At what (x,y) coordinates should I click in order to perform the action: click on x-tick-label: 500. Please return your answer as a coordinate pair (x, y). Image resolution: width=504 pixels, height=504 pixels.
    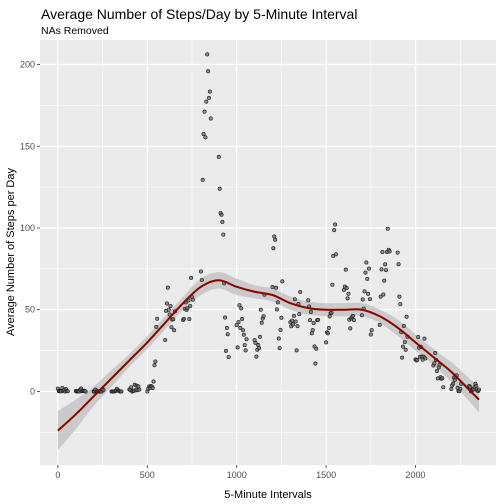
    Looking at the image, I should click on (147, 475).